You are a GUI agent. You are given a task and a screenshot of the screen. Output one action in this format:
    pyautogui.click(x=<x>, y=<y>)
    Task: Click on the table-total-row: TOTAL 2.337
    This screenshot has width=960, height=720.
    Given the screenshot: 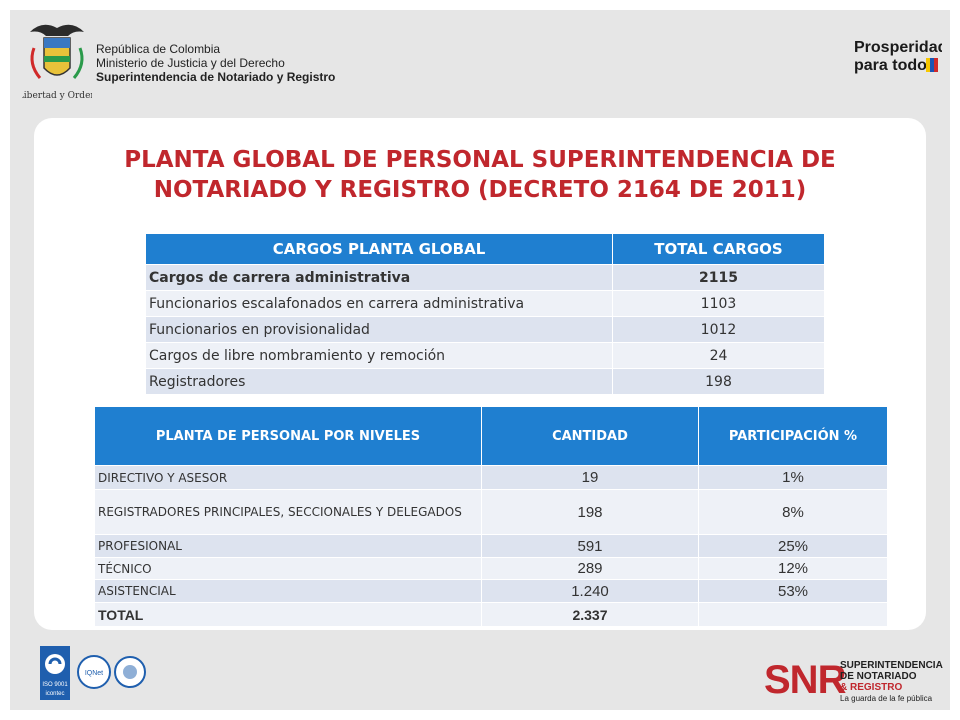 What is the action you would take?
    pyautogui.click(x=491, y=614)
    